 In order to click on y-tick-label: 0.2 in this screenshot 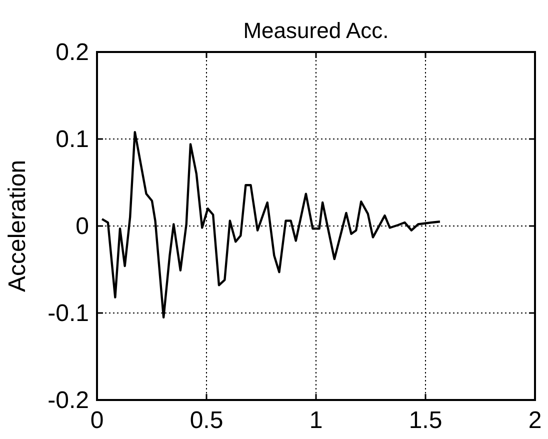, I will do `click(72, 52)`.